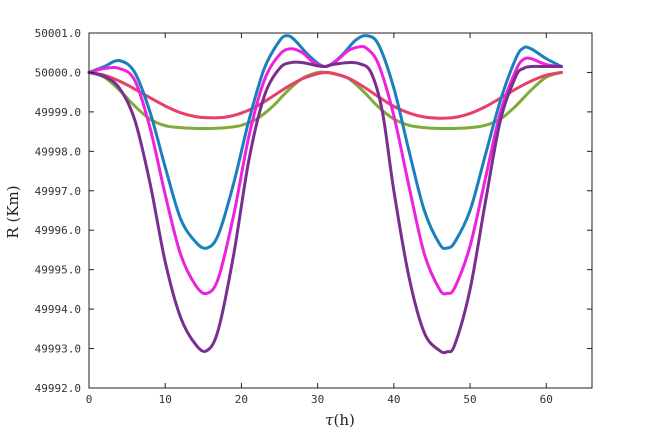 The width and height of the screenshot is (654, 436). What do you see at coordinates (58, 33) in the screenshot?
I see `y-tick-label: 50001.0` at bounding box center [58, 33].